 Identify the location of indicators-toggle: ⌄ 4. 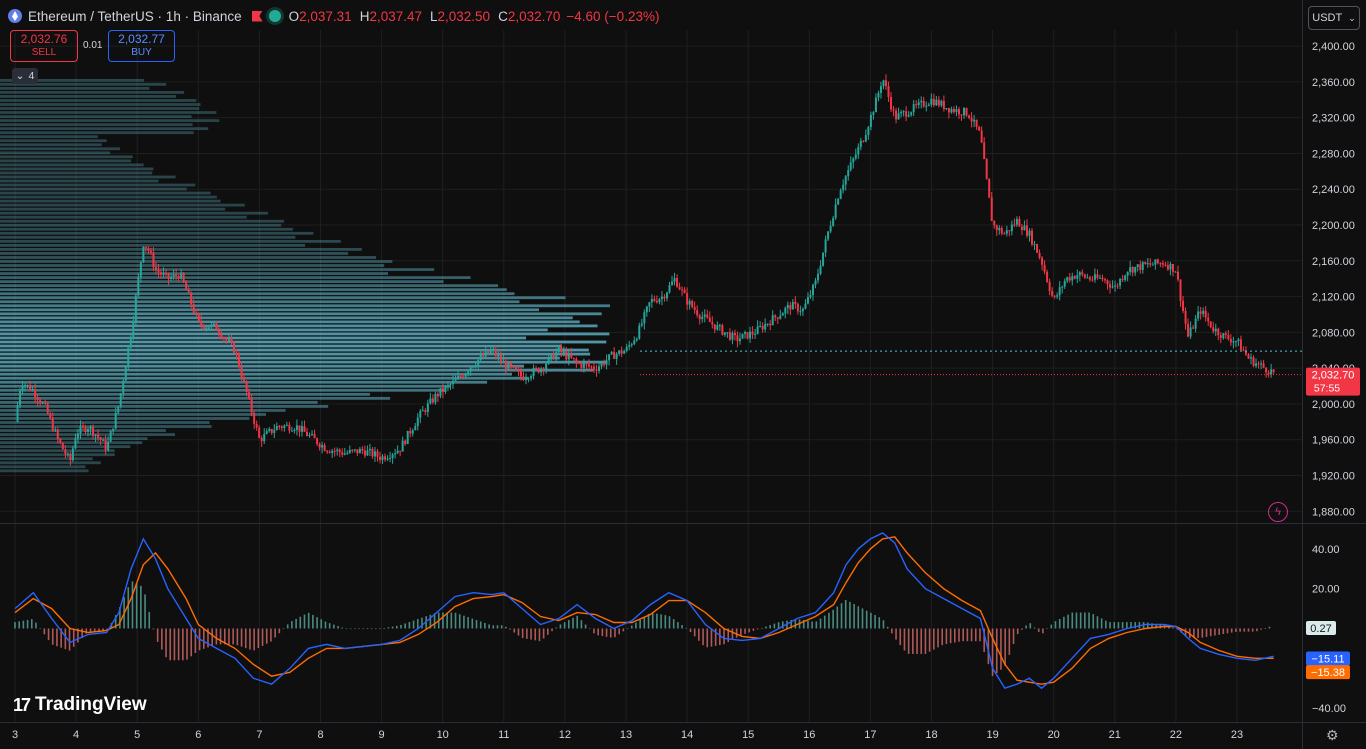
(25, 76).